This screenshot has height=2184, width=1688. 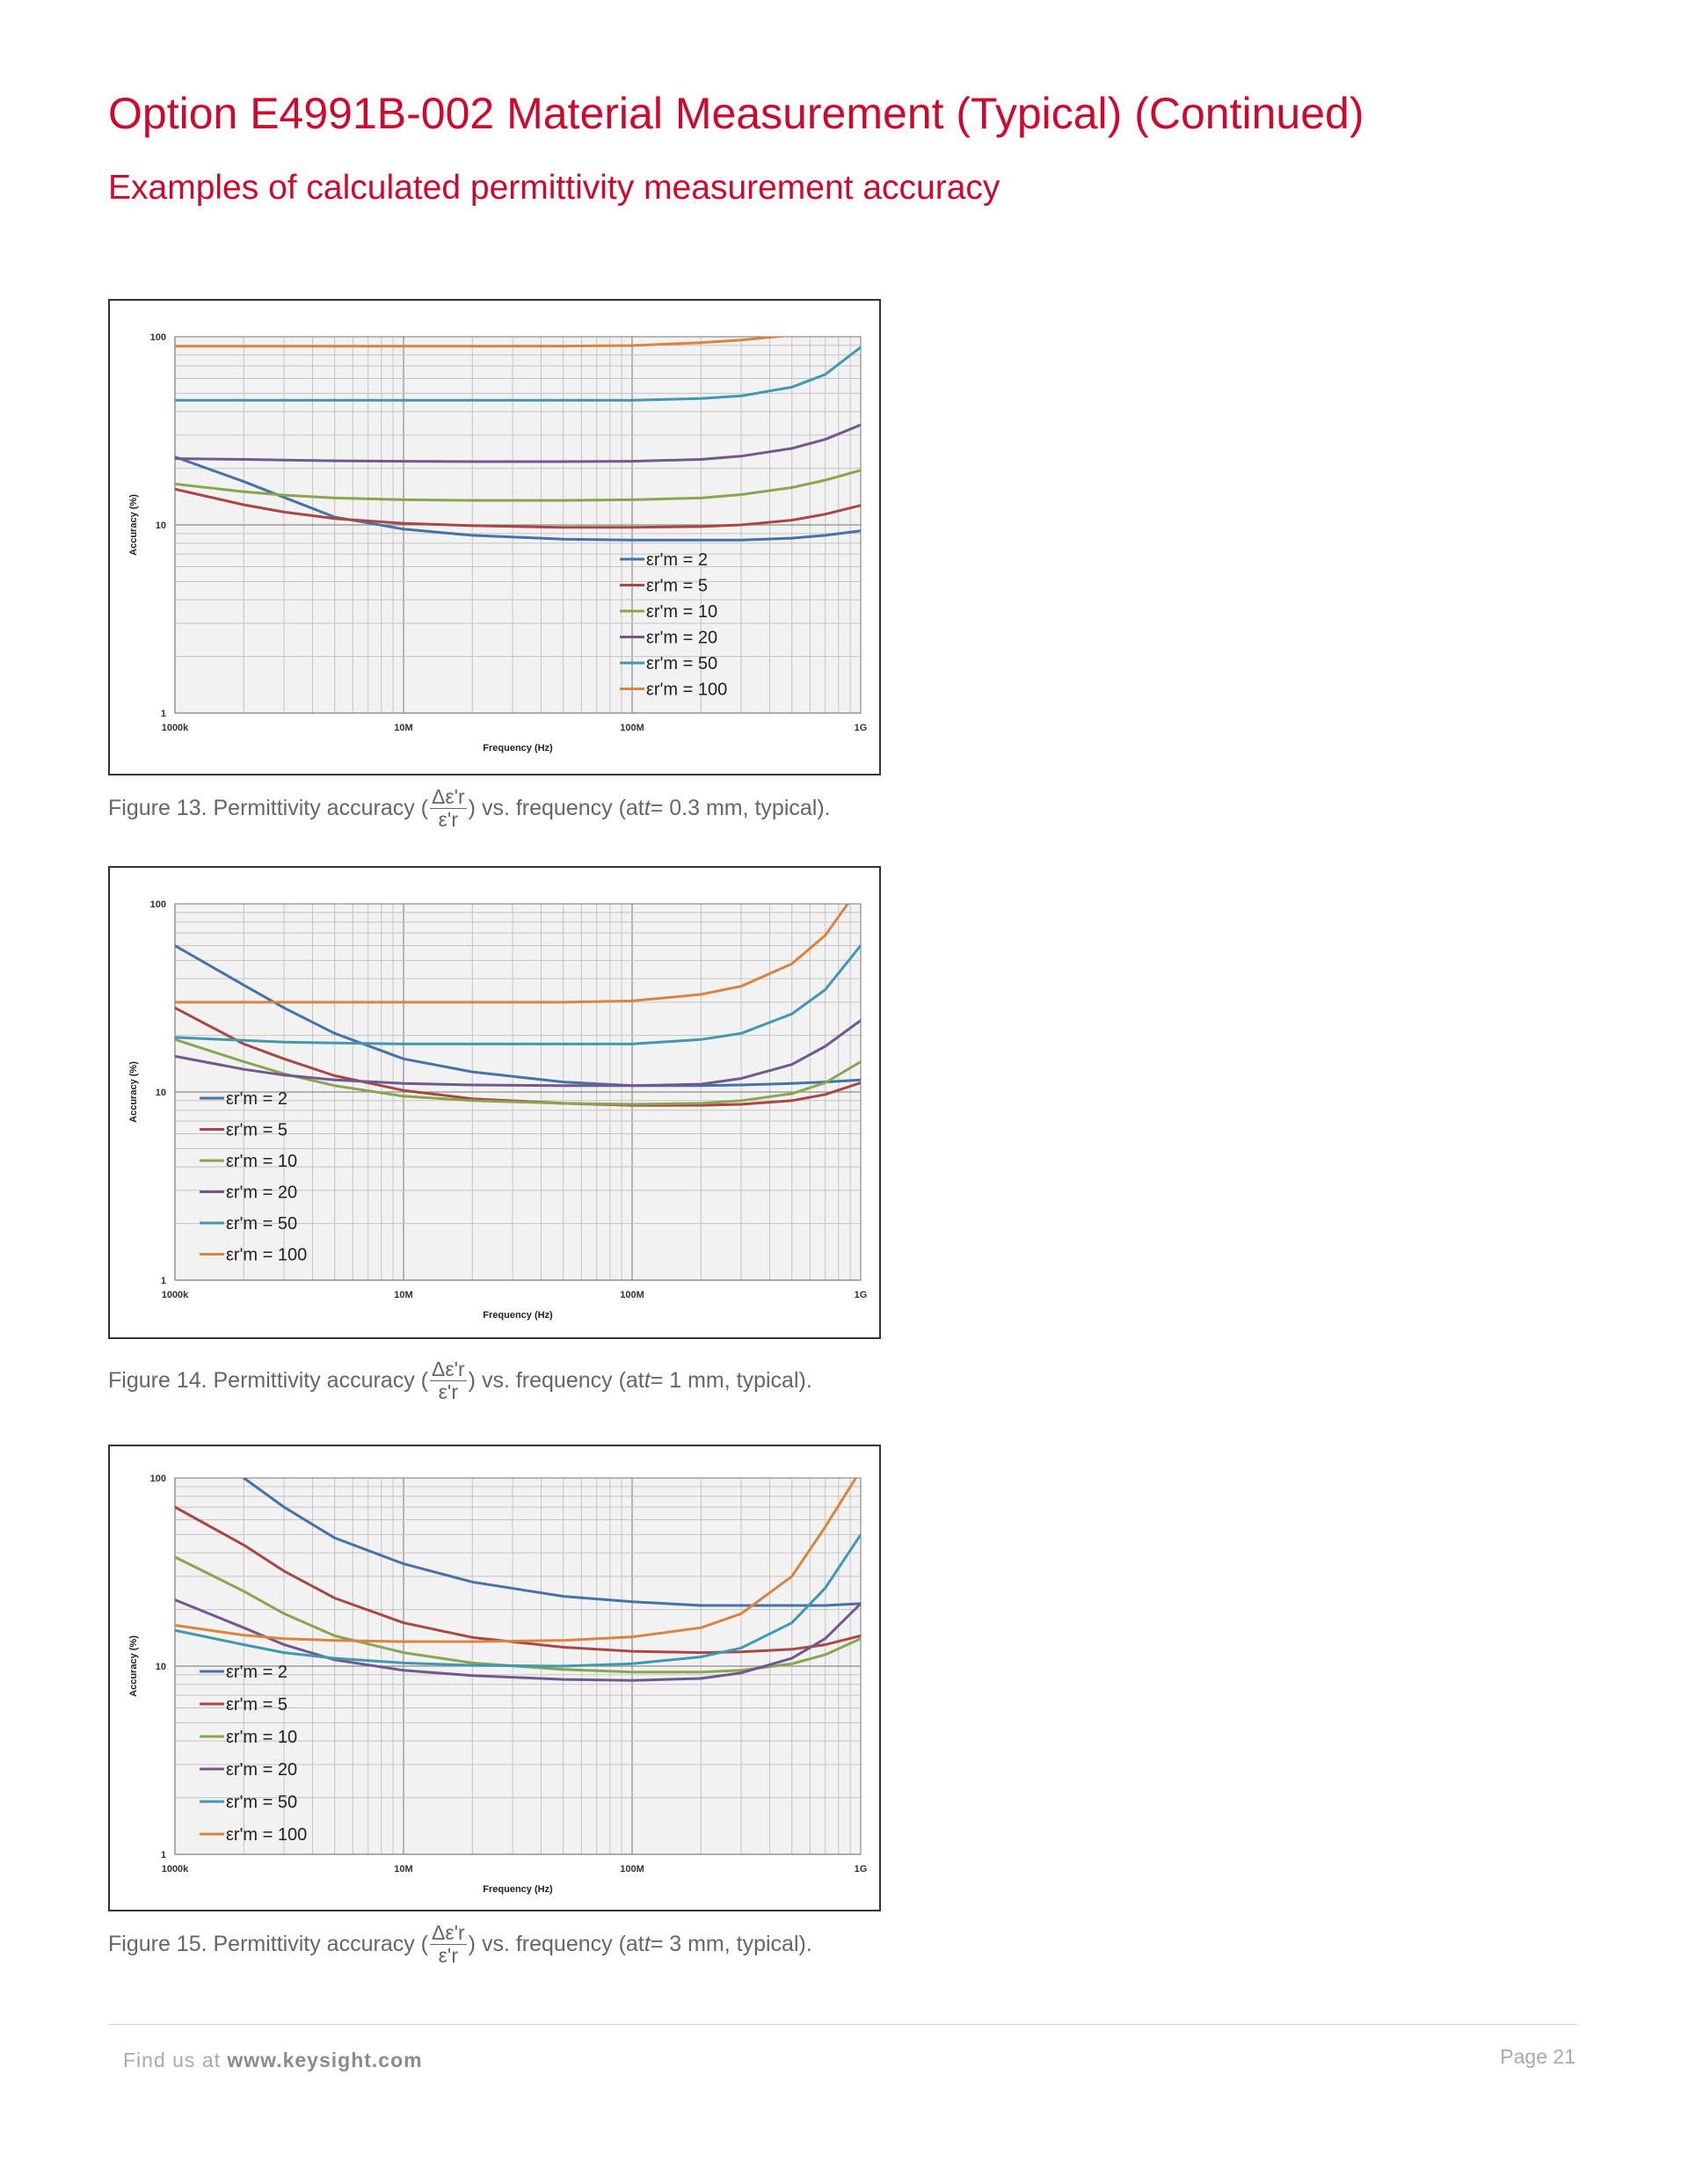 I want to click on caption-15-fraction: Δε'r ε'r, so click(x=448, y=1944).